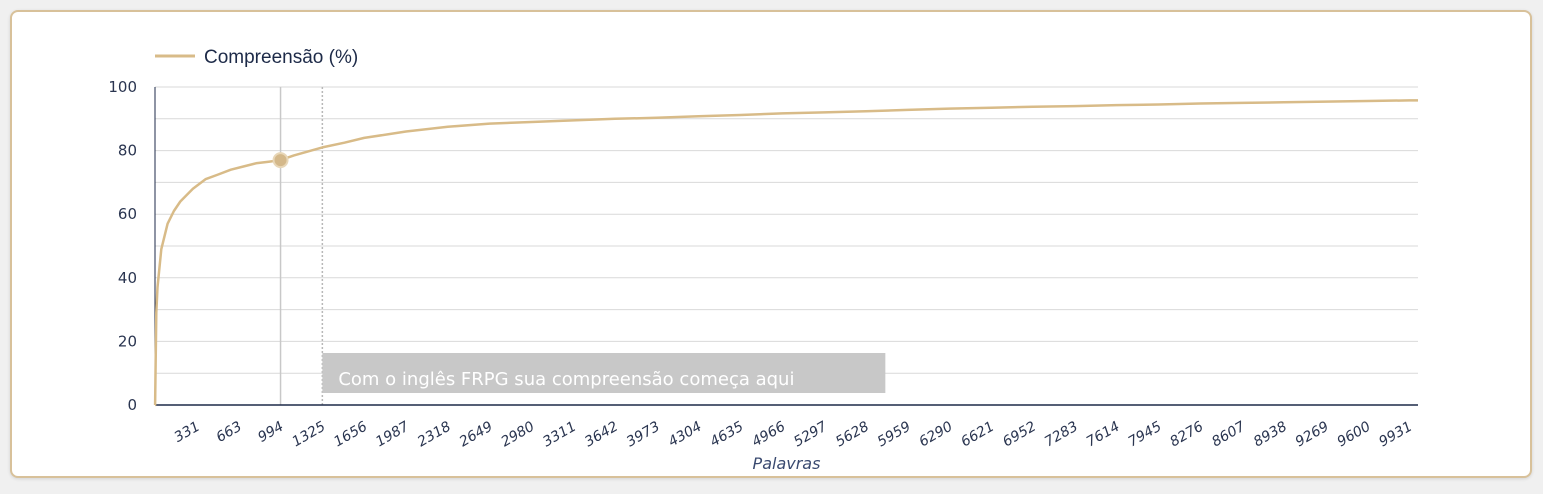 The height and width of the screenshot is (494, 1543). What do you see at coordinates (643, 435) in the screenshot?
I see `x-tick-label: 3973` at bounding box center [643, 435].